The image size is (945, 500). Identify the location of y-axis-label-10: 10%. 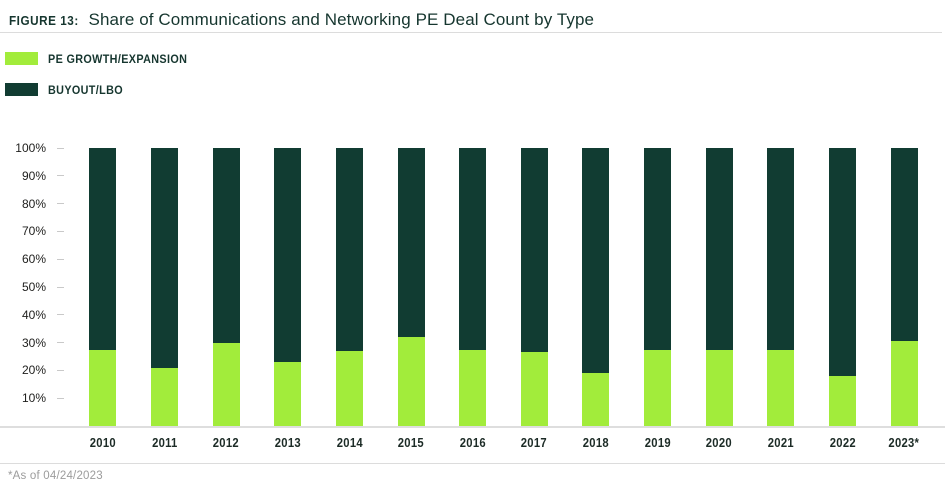
(33, 398).